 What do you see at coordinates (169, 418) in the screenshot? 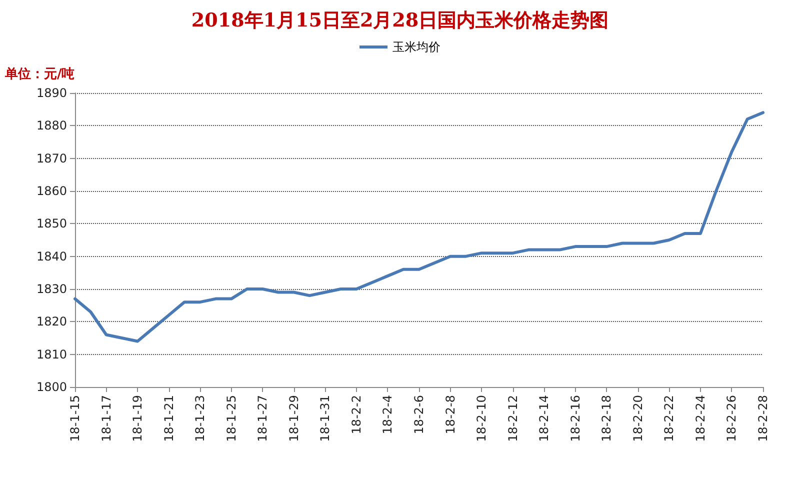
I see `x-tick-label: 18-1-21` at bounding box center [169, 418].